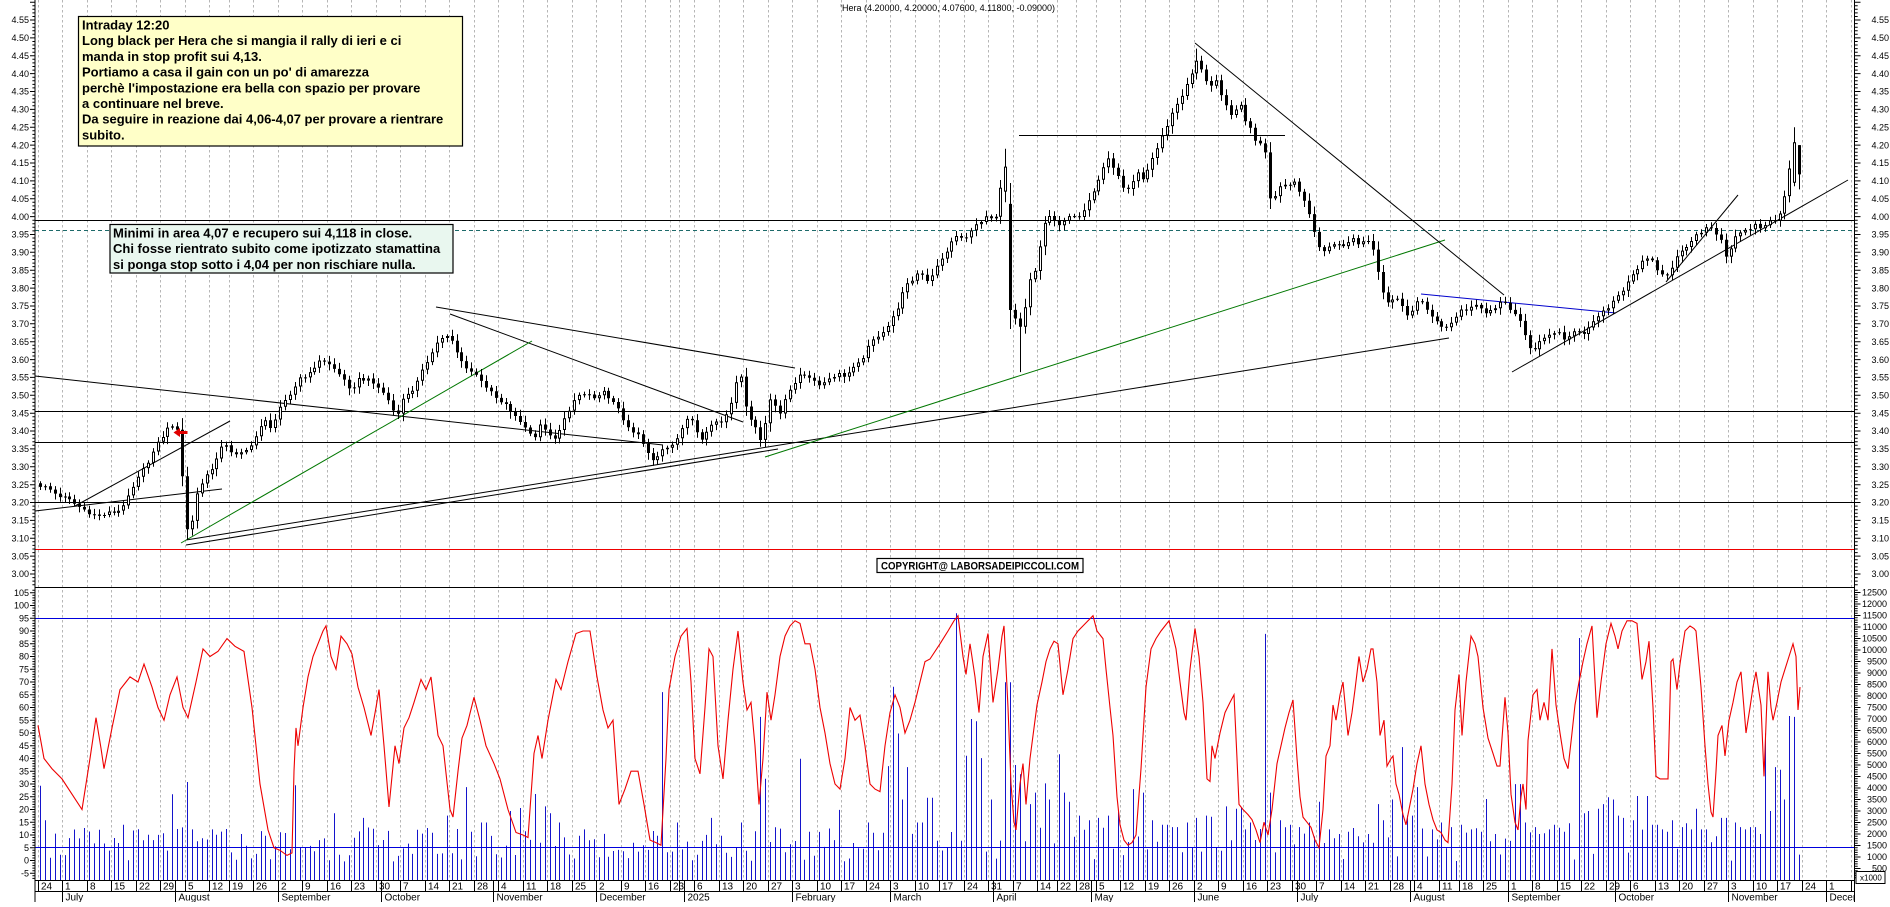 The image size is (1890, 907). What do you see at coordinates (24, 721) in the screenshot?
I see `svg-text: 55` at bounding box center [24, 721].